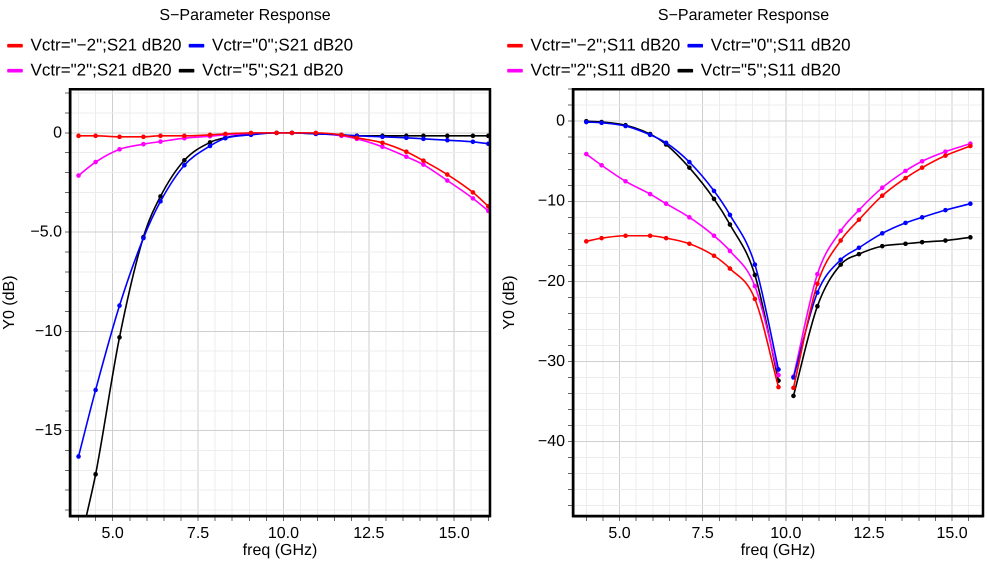 The width and height of the screenshot is (987, 562). I want to click on y-tick-label: −20, so click(552, 281).